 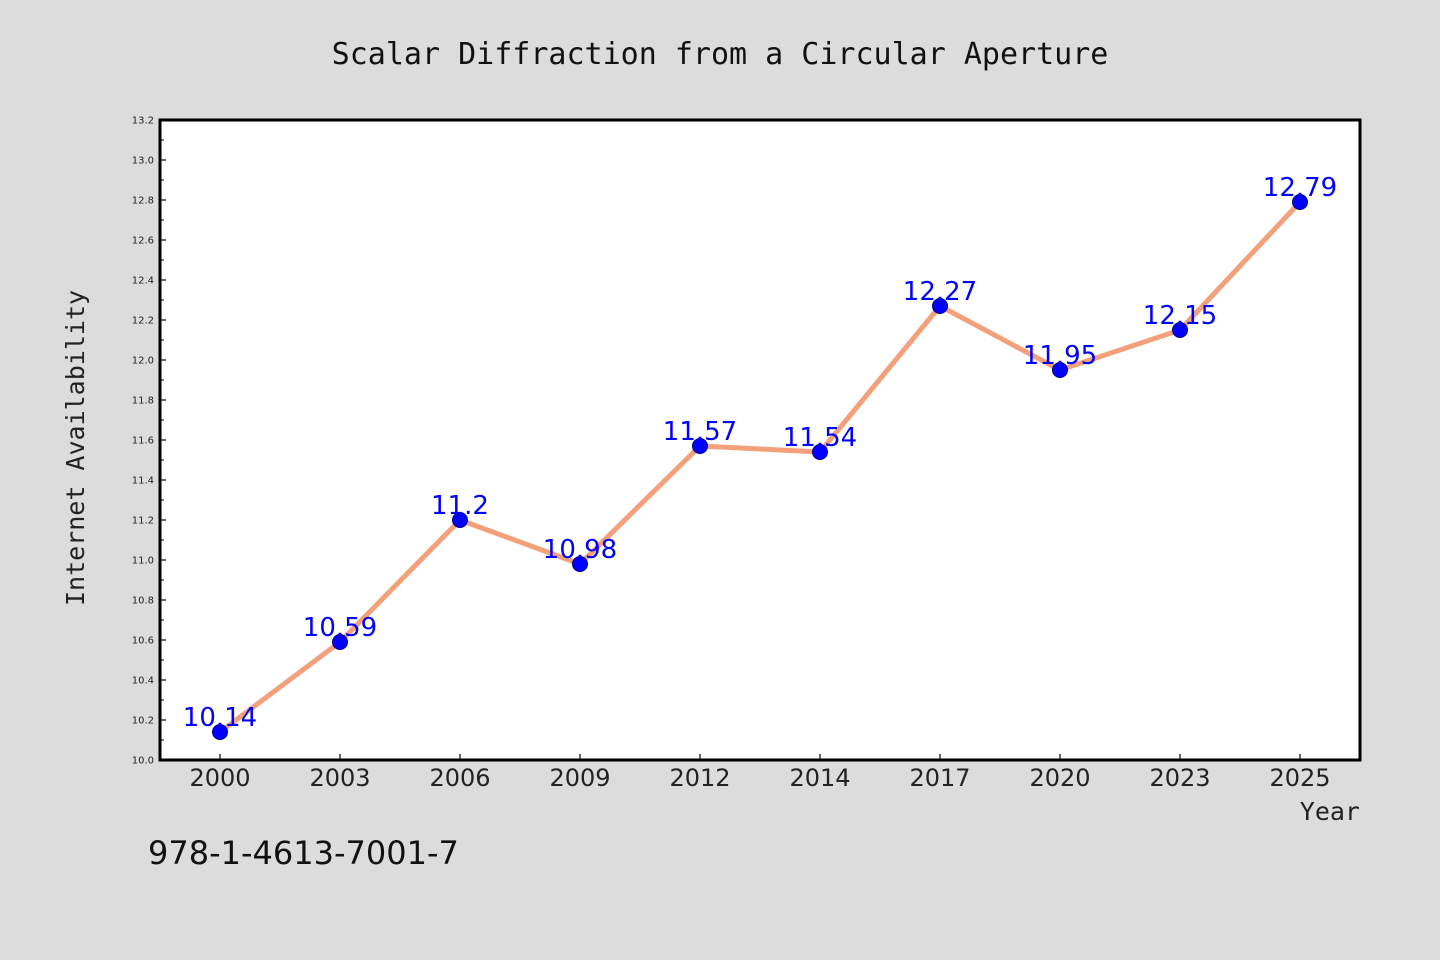 What do you see at coordinates (459, 778) in the screenshot?
I see `x-tick-label: 2006` at bounding box center [459, 778].